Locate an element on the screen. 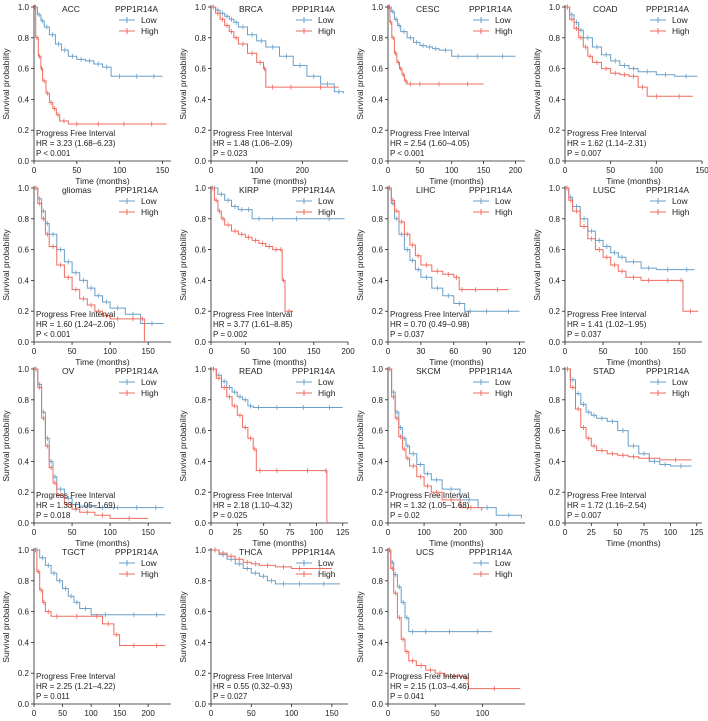 The image size is (708, 721). x-tick-label: 200 is located at coordinates (460, 532).